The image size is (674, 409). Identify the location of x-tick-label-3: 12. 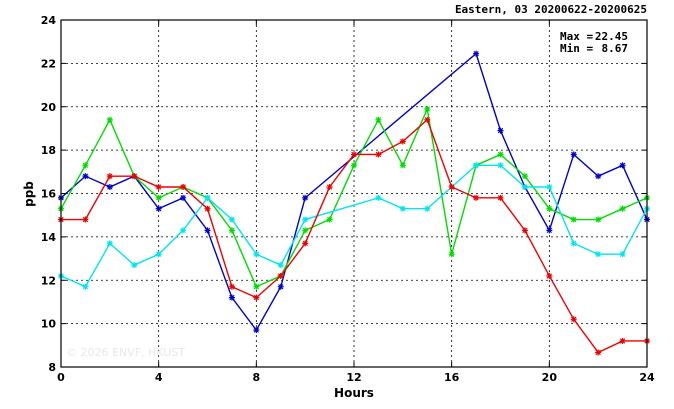
(353, 377).